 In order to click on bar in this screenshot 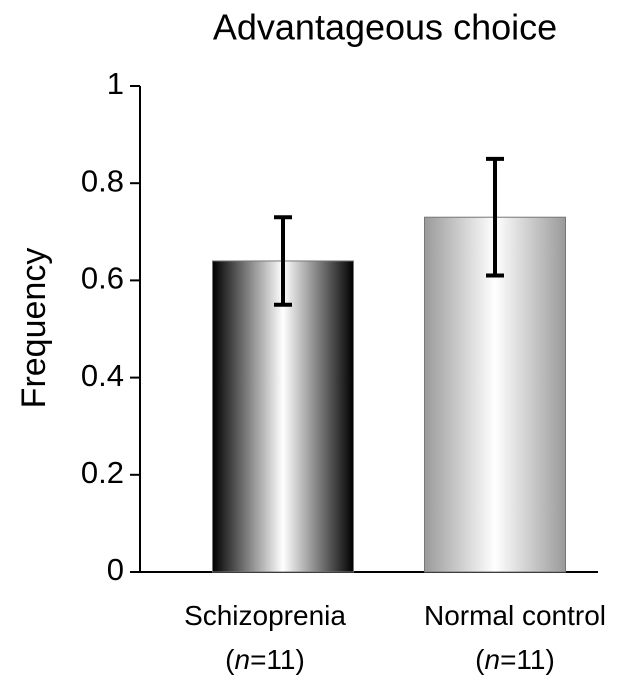, I will do `click(283, 416)`.